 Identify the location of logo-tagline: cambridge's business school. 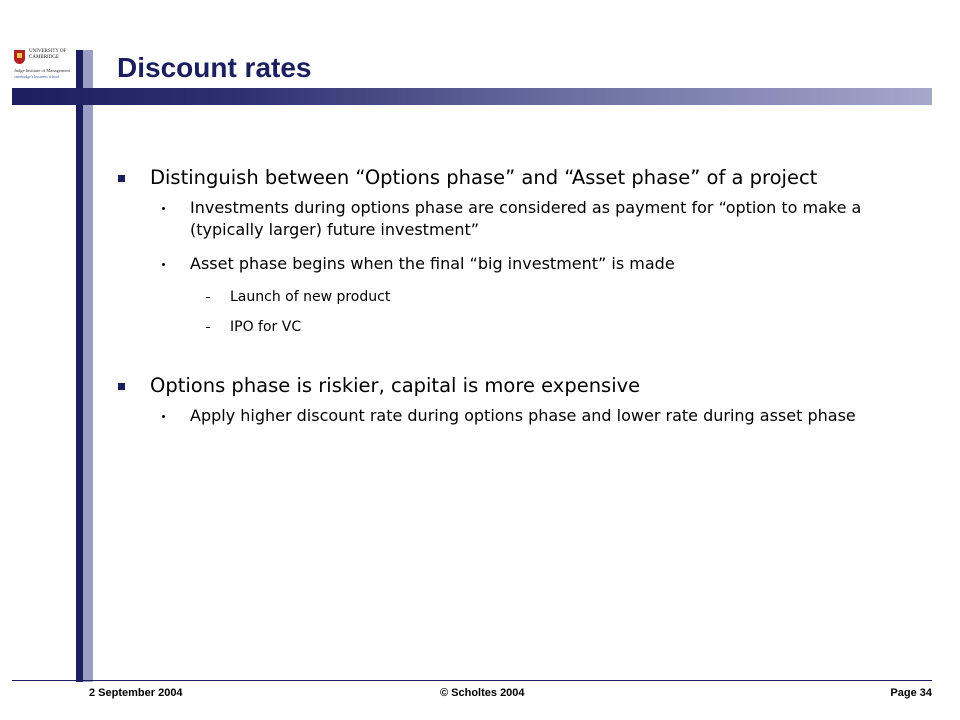
(37, 76).